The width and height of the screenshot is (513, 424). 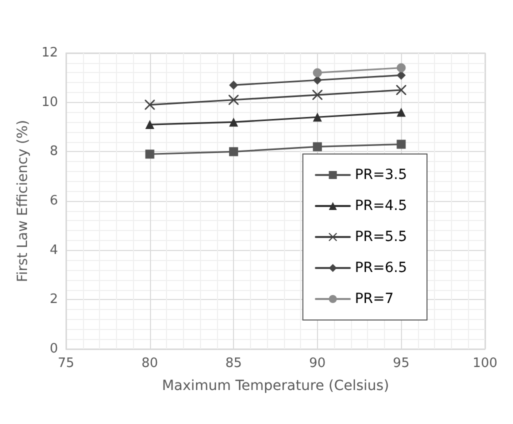 I want to click on legend-label: PR=6.5, so click(x=381, y=268).